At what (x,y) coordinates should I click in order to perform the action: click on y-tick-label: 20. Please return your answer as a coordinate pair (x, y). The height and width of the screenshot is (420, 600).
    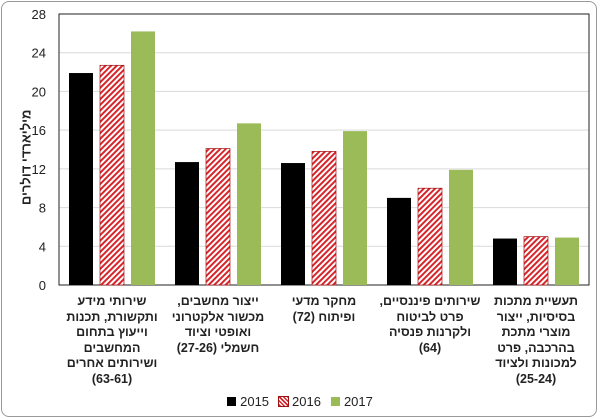
    Looking at the image, I should click on (39, 91).